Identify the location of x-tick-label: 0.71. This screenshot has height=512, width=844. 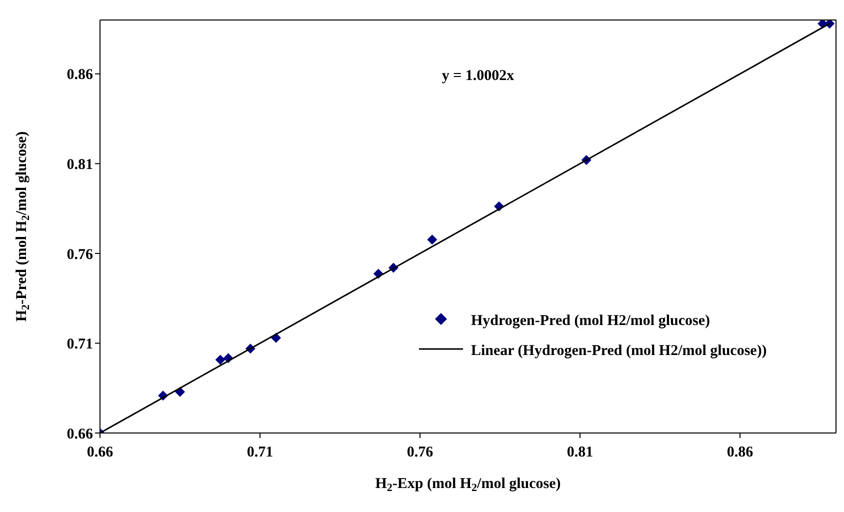
(260, 452).